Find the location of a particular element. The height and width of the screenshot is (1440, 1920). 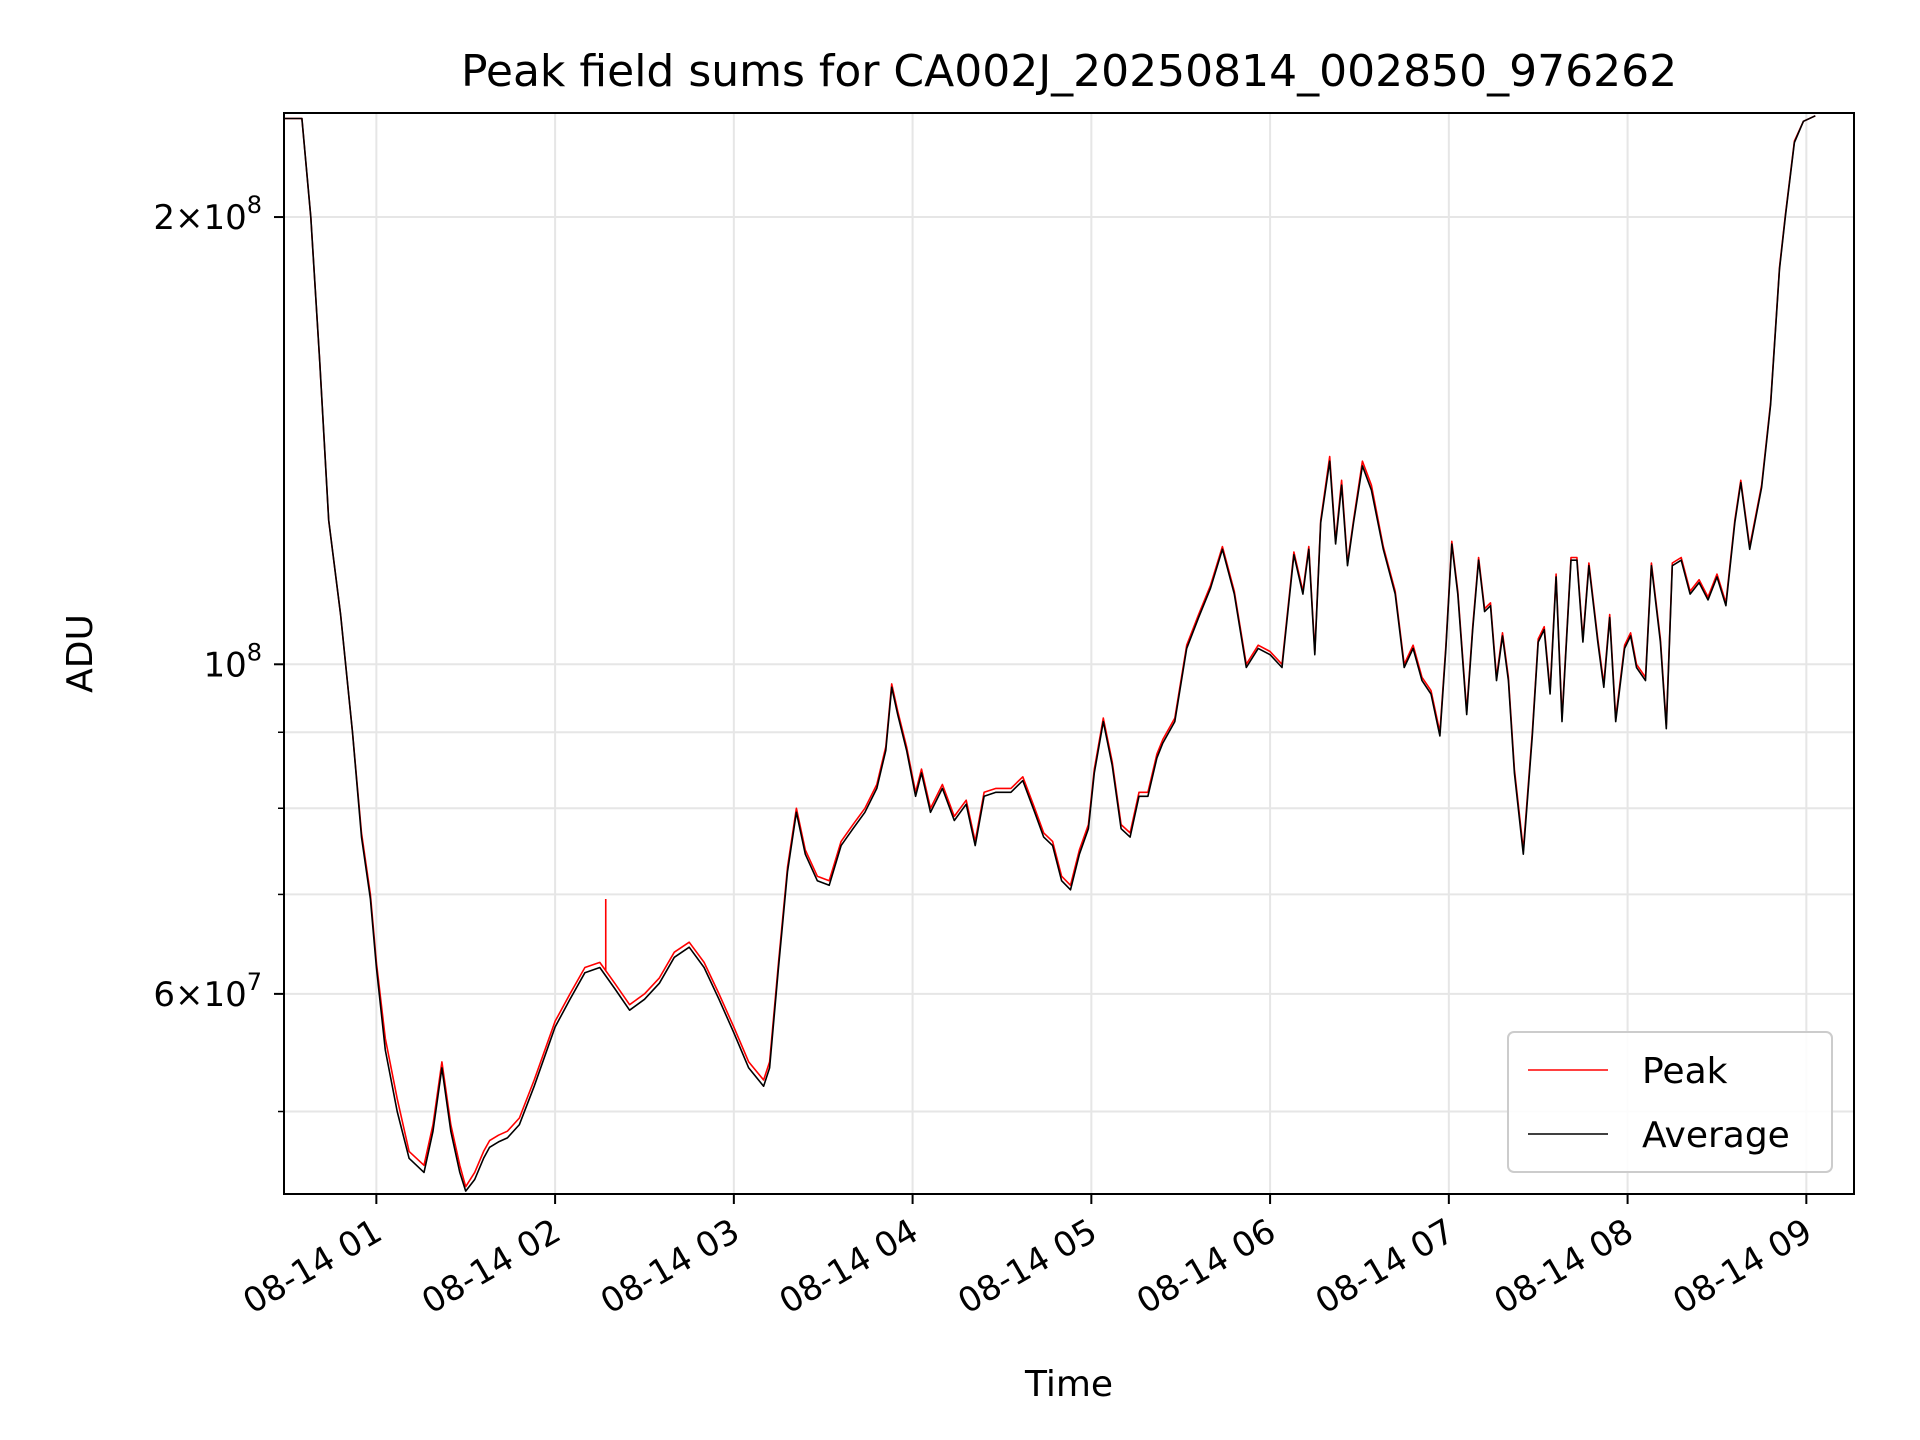

legend-label-average: Average is located at coordinates (1716, 1135).